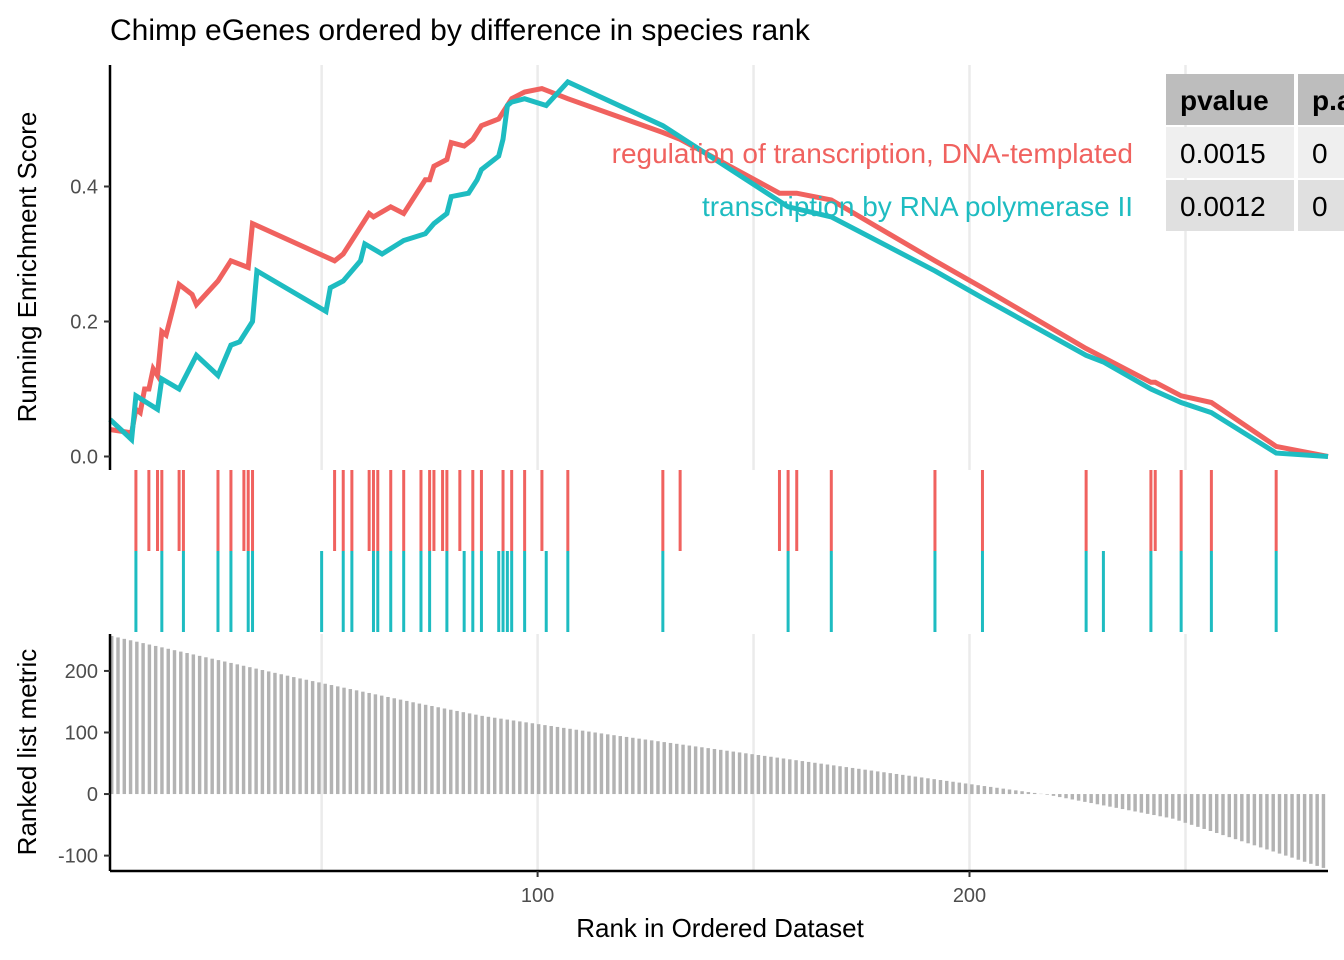 The width and height of the screenshot is (1344, 960). What do you see at coordinates (537, 896) in the screenshot?
I see `x-tick-label: 100` at bounding box center [537, 896].